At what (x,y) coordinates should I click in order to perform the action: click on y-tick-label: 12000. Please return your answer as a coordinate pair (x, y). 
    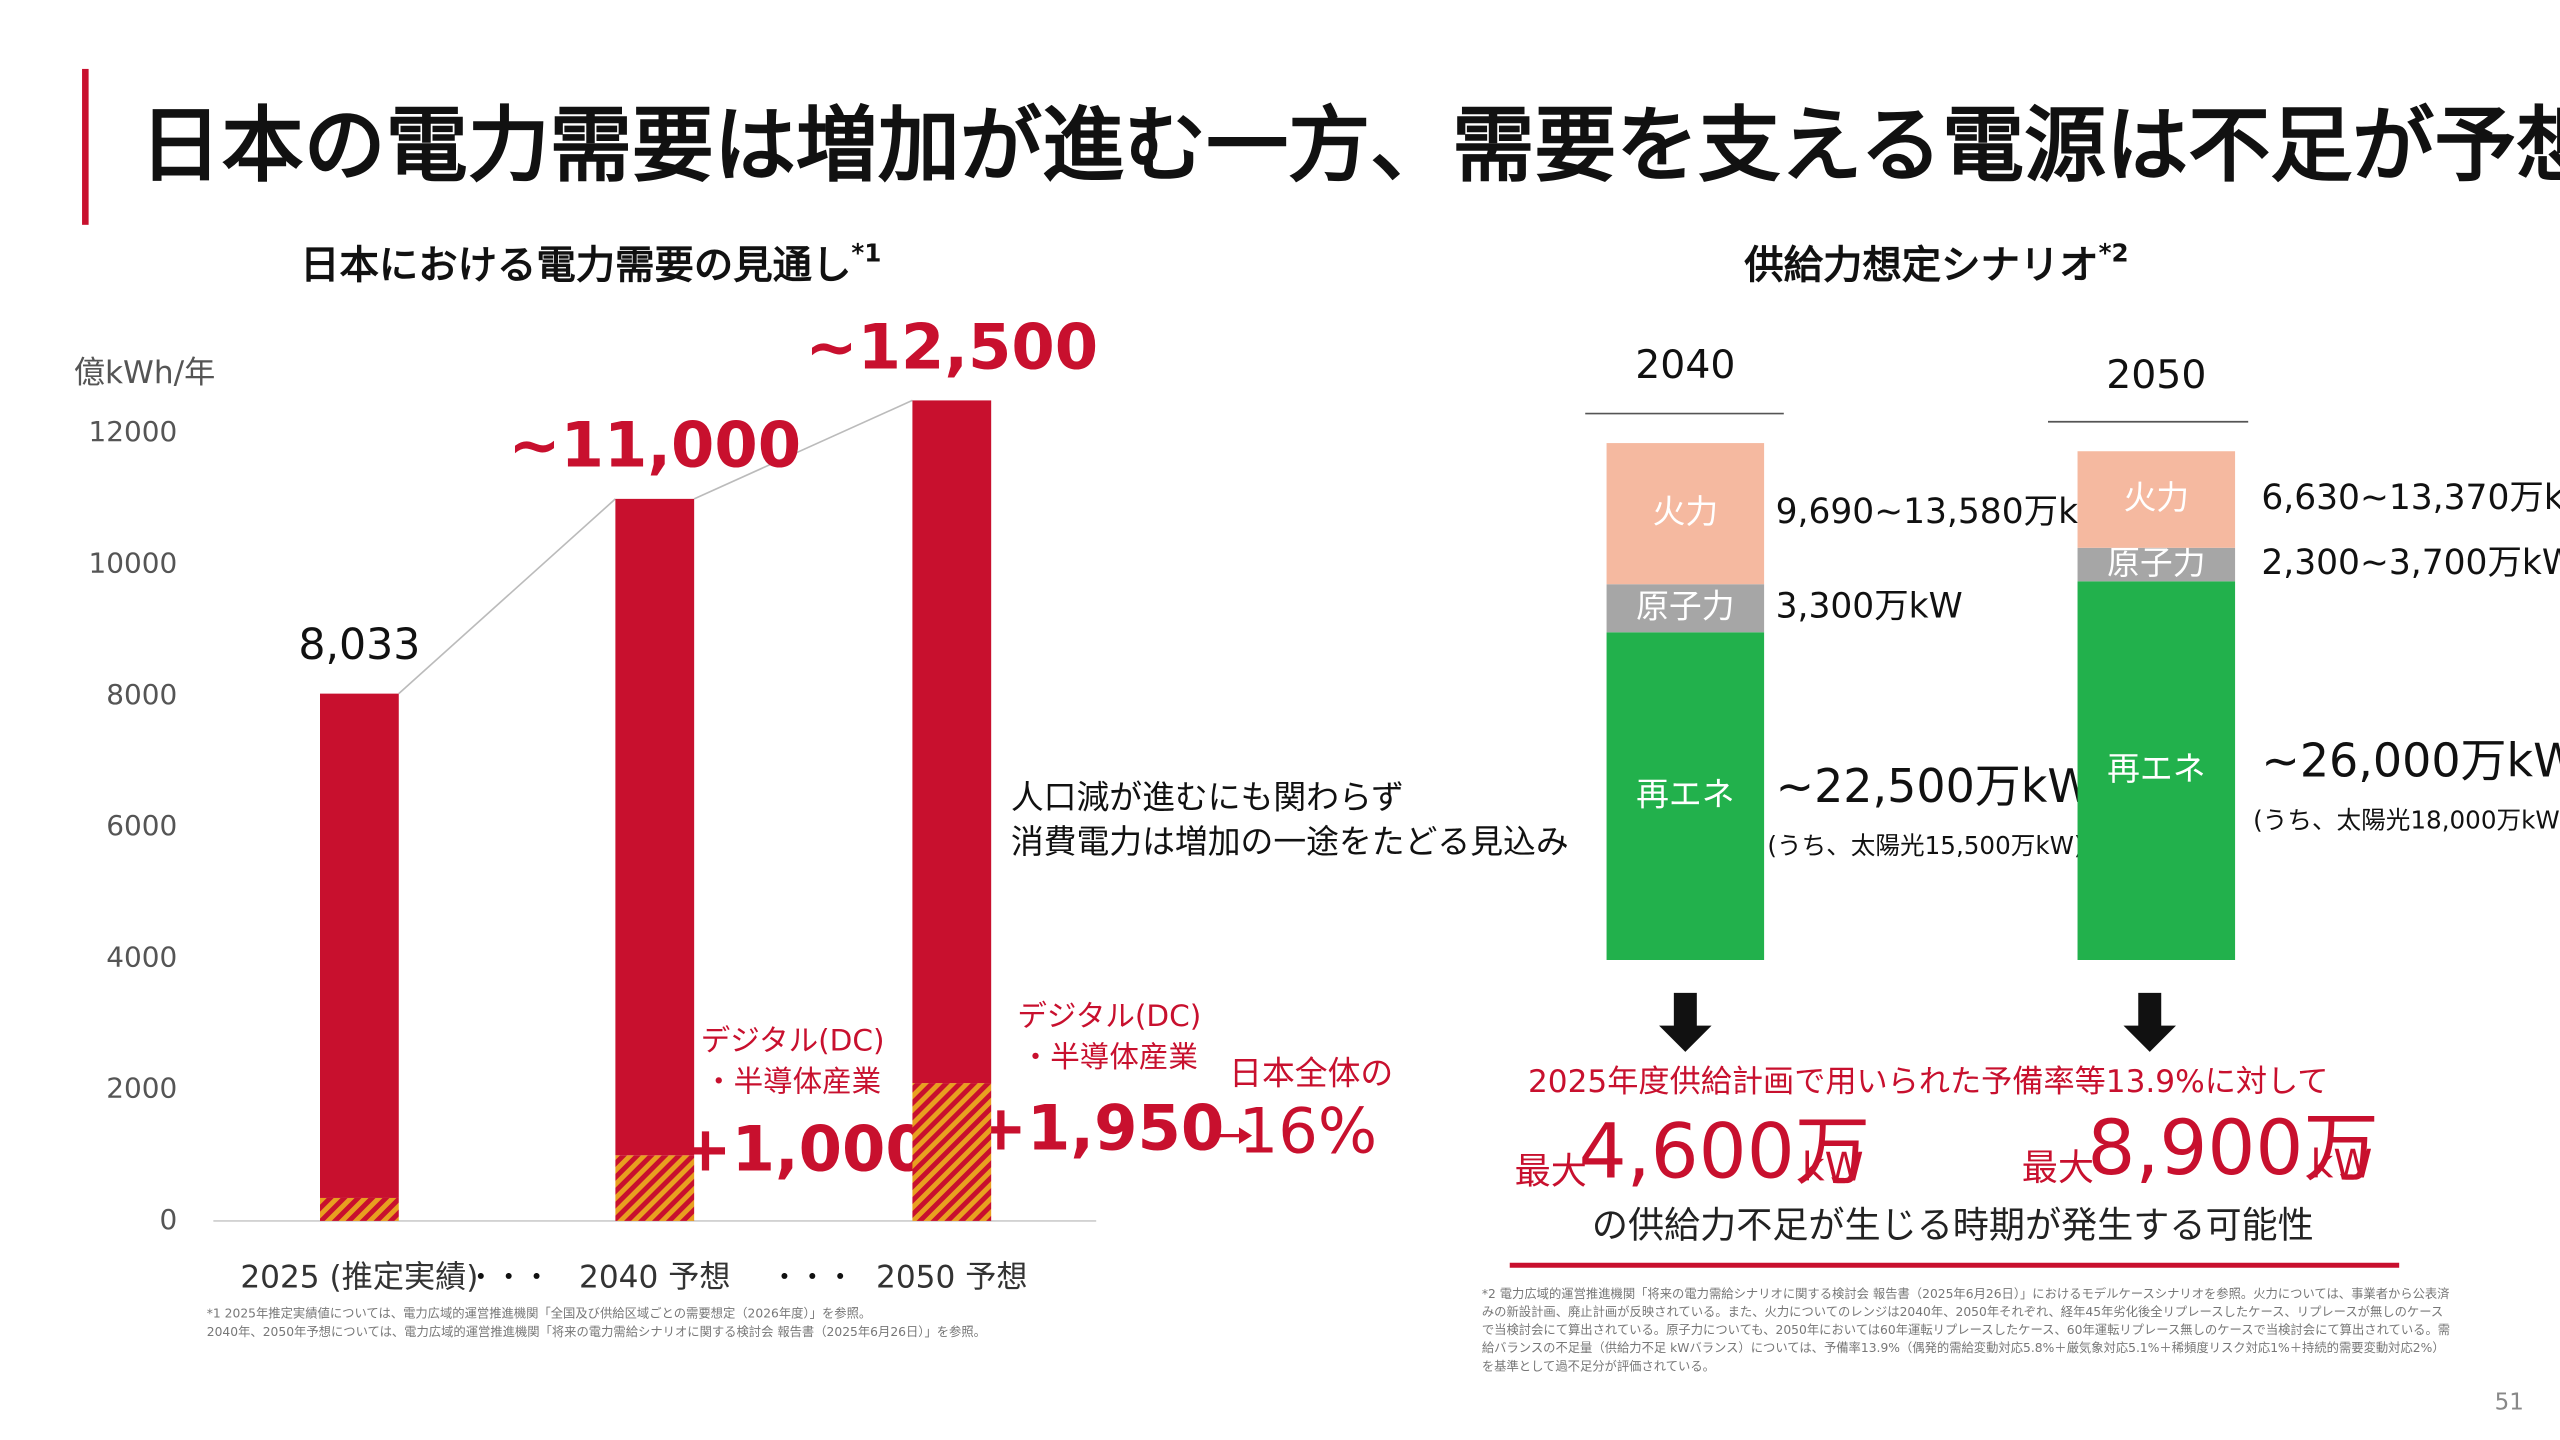
    Looking at the image, I should click on (133, 431).